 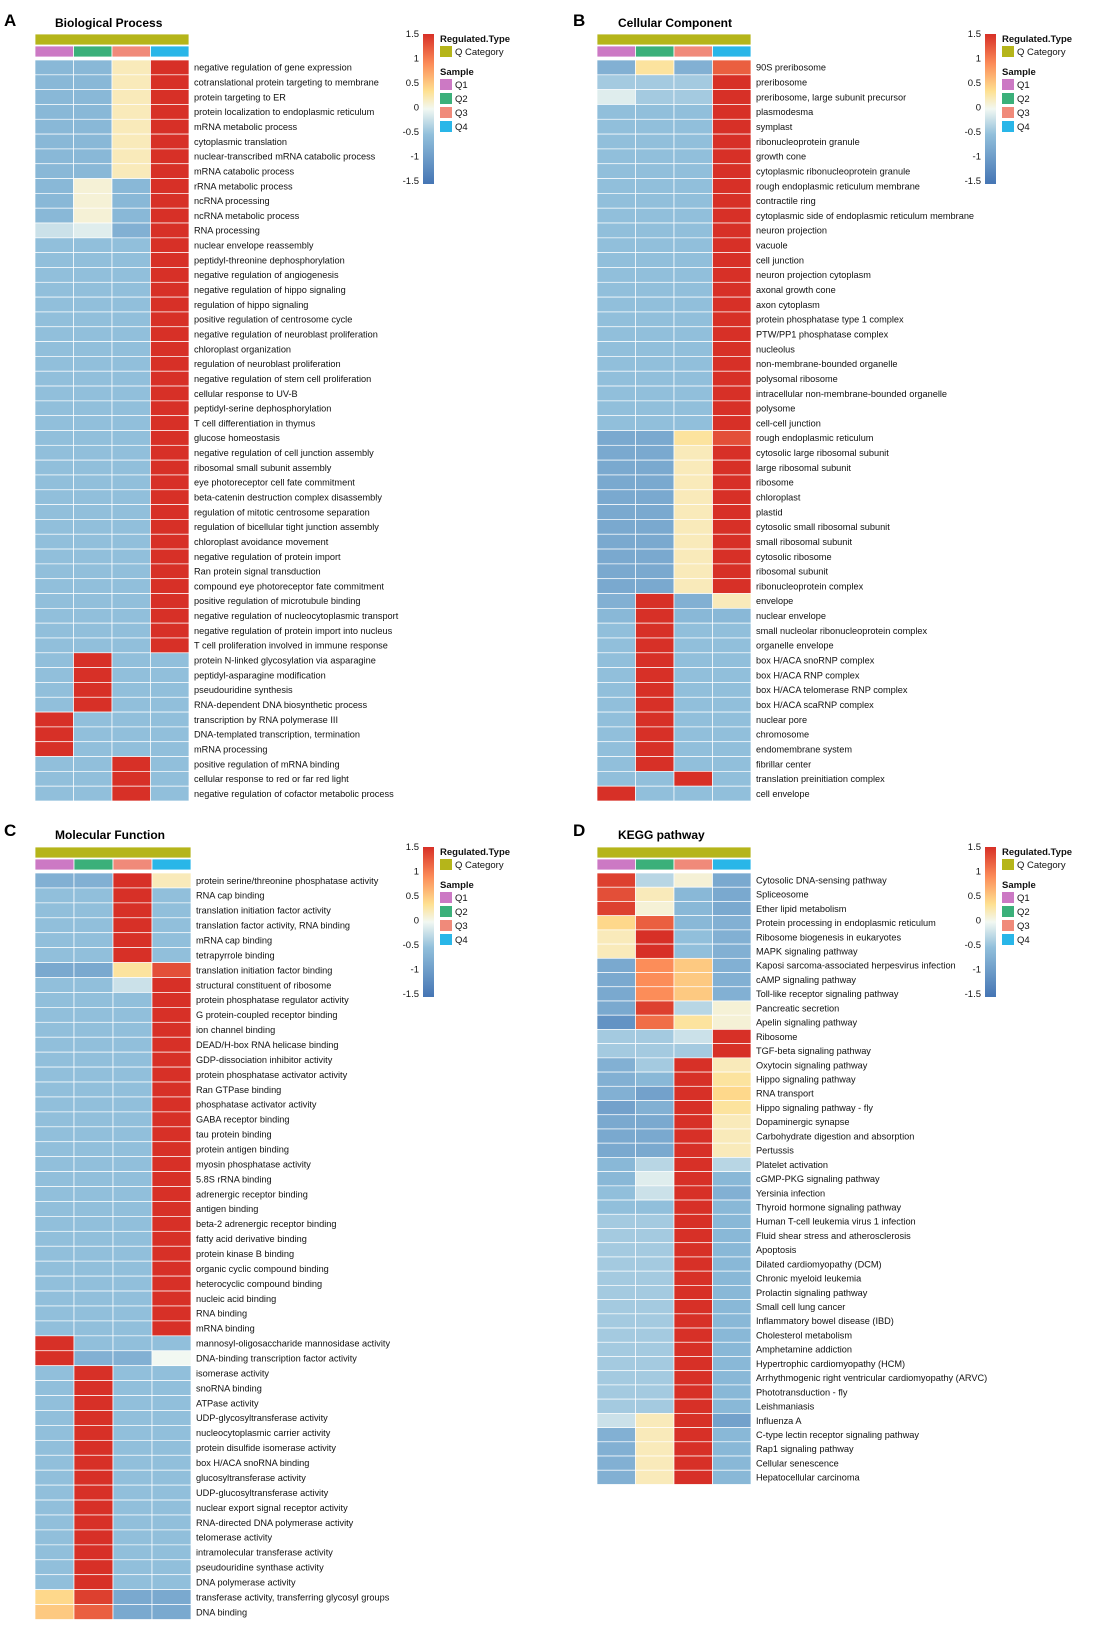 I want to click on row-label: Amphetamine addiction, so click(x=804, y=1350).